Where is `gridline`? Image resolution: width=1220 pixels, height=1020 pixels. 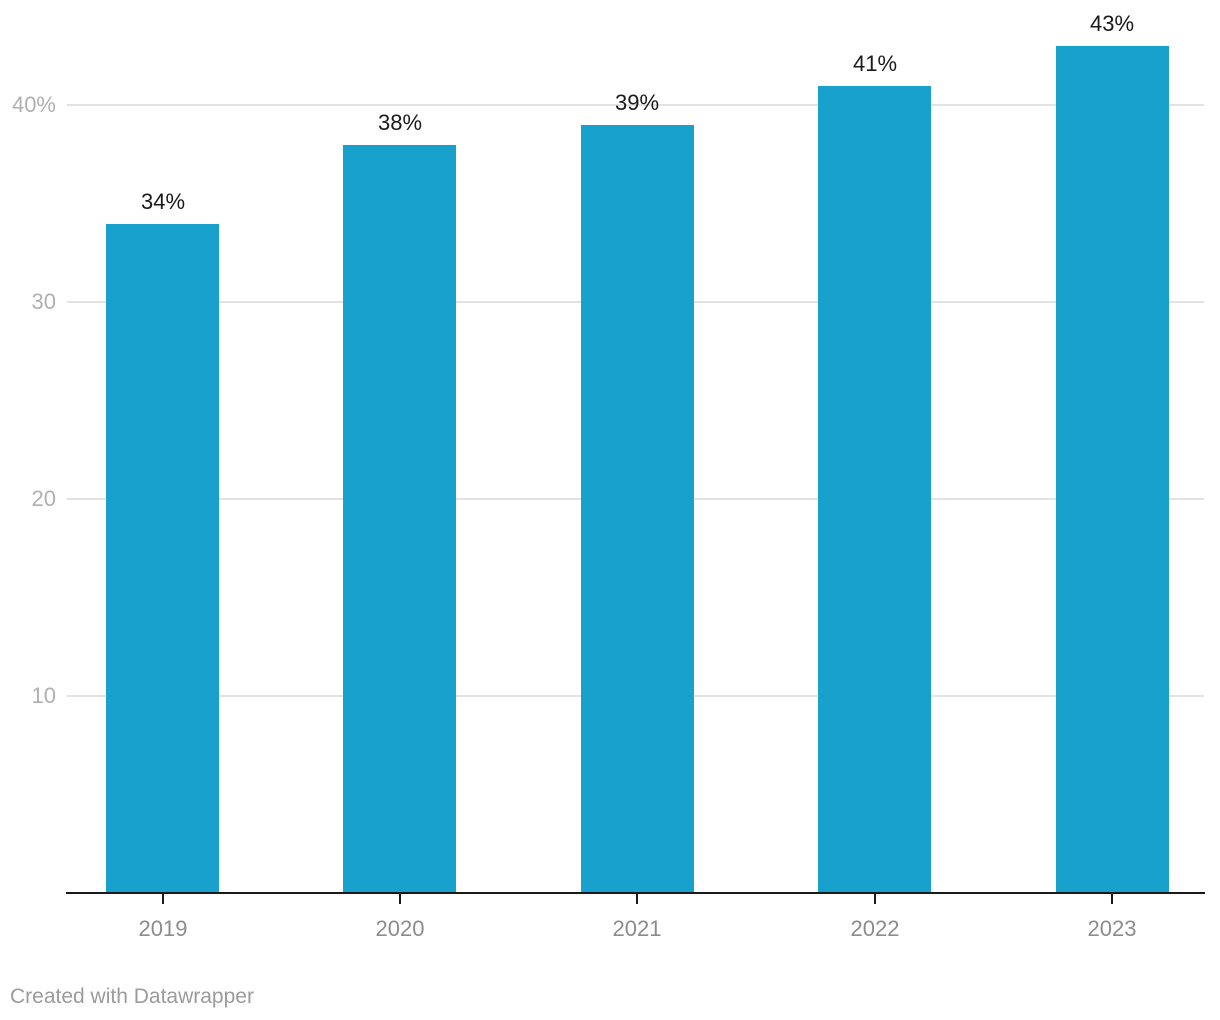 gridline is located at coordinates (635, 105).